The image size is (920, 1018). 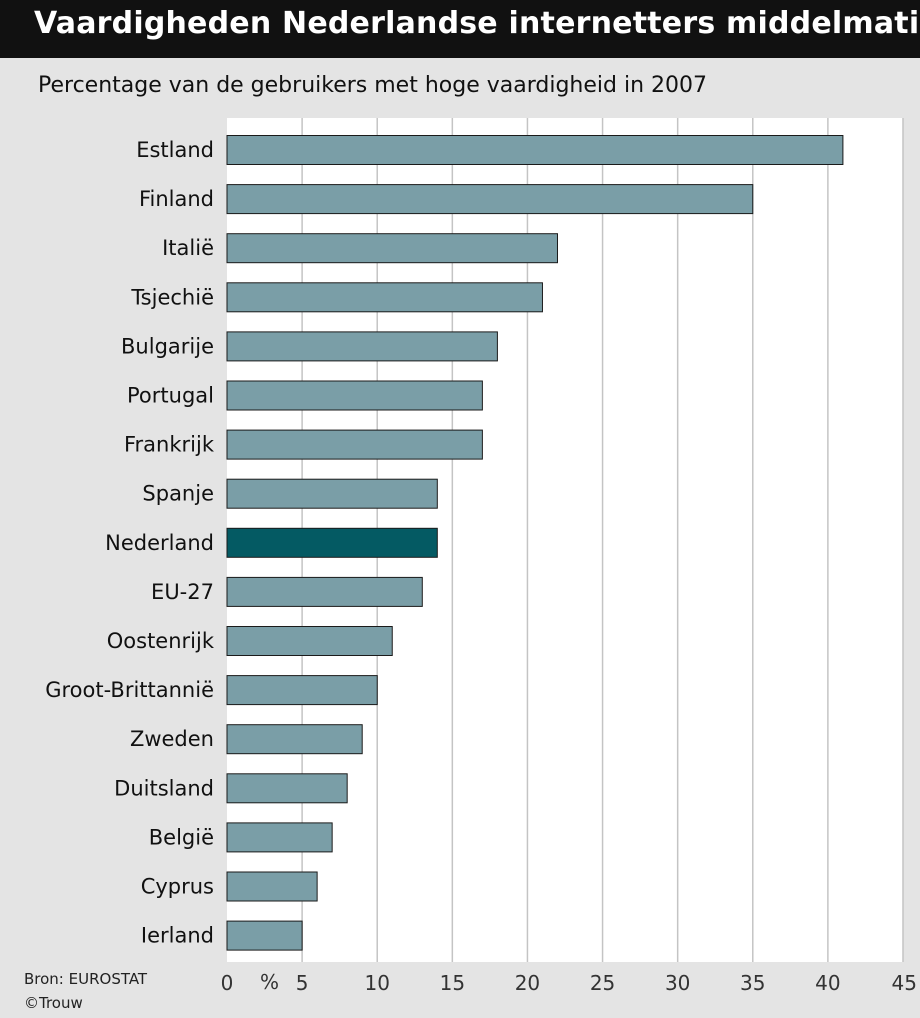 What do you see at coordinates (752, 983) in the screenshot?
I see `x-tick-label: 35` at bounding box center [752, 983].